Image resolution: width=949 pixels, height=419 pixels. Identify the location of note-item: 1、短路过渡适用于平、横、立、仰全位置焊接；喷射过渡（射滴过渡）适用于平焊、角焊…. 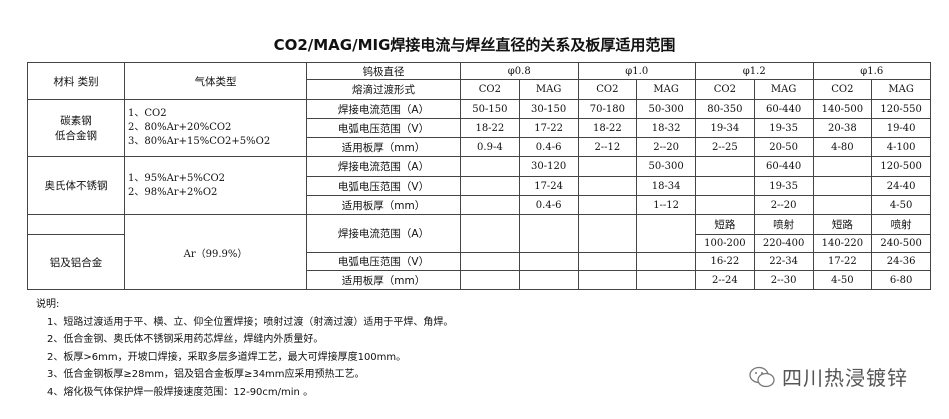
(250, 322).